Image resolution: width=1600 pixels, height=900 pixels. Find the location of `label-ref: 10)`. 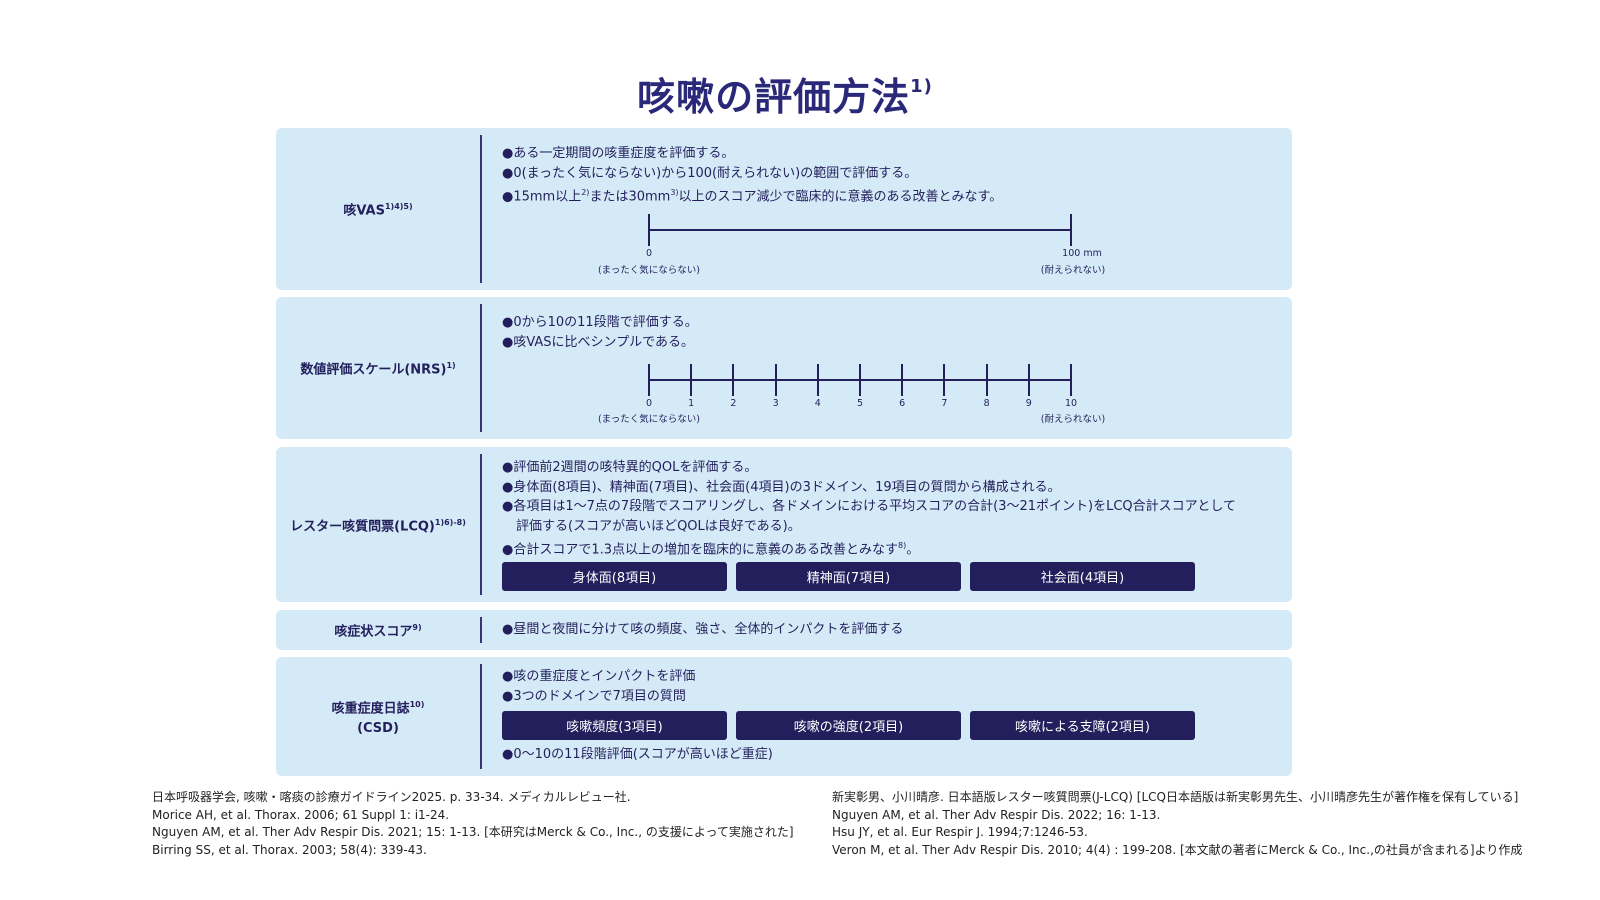

label-ref: 10) is located at coordinates (417, 705).